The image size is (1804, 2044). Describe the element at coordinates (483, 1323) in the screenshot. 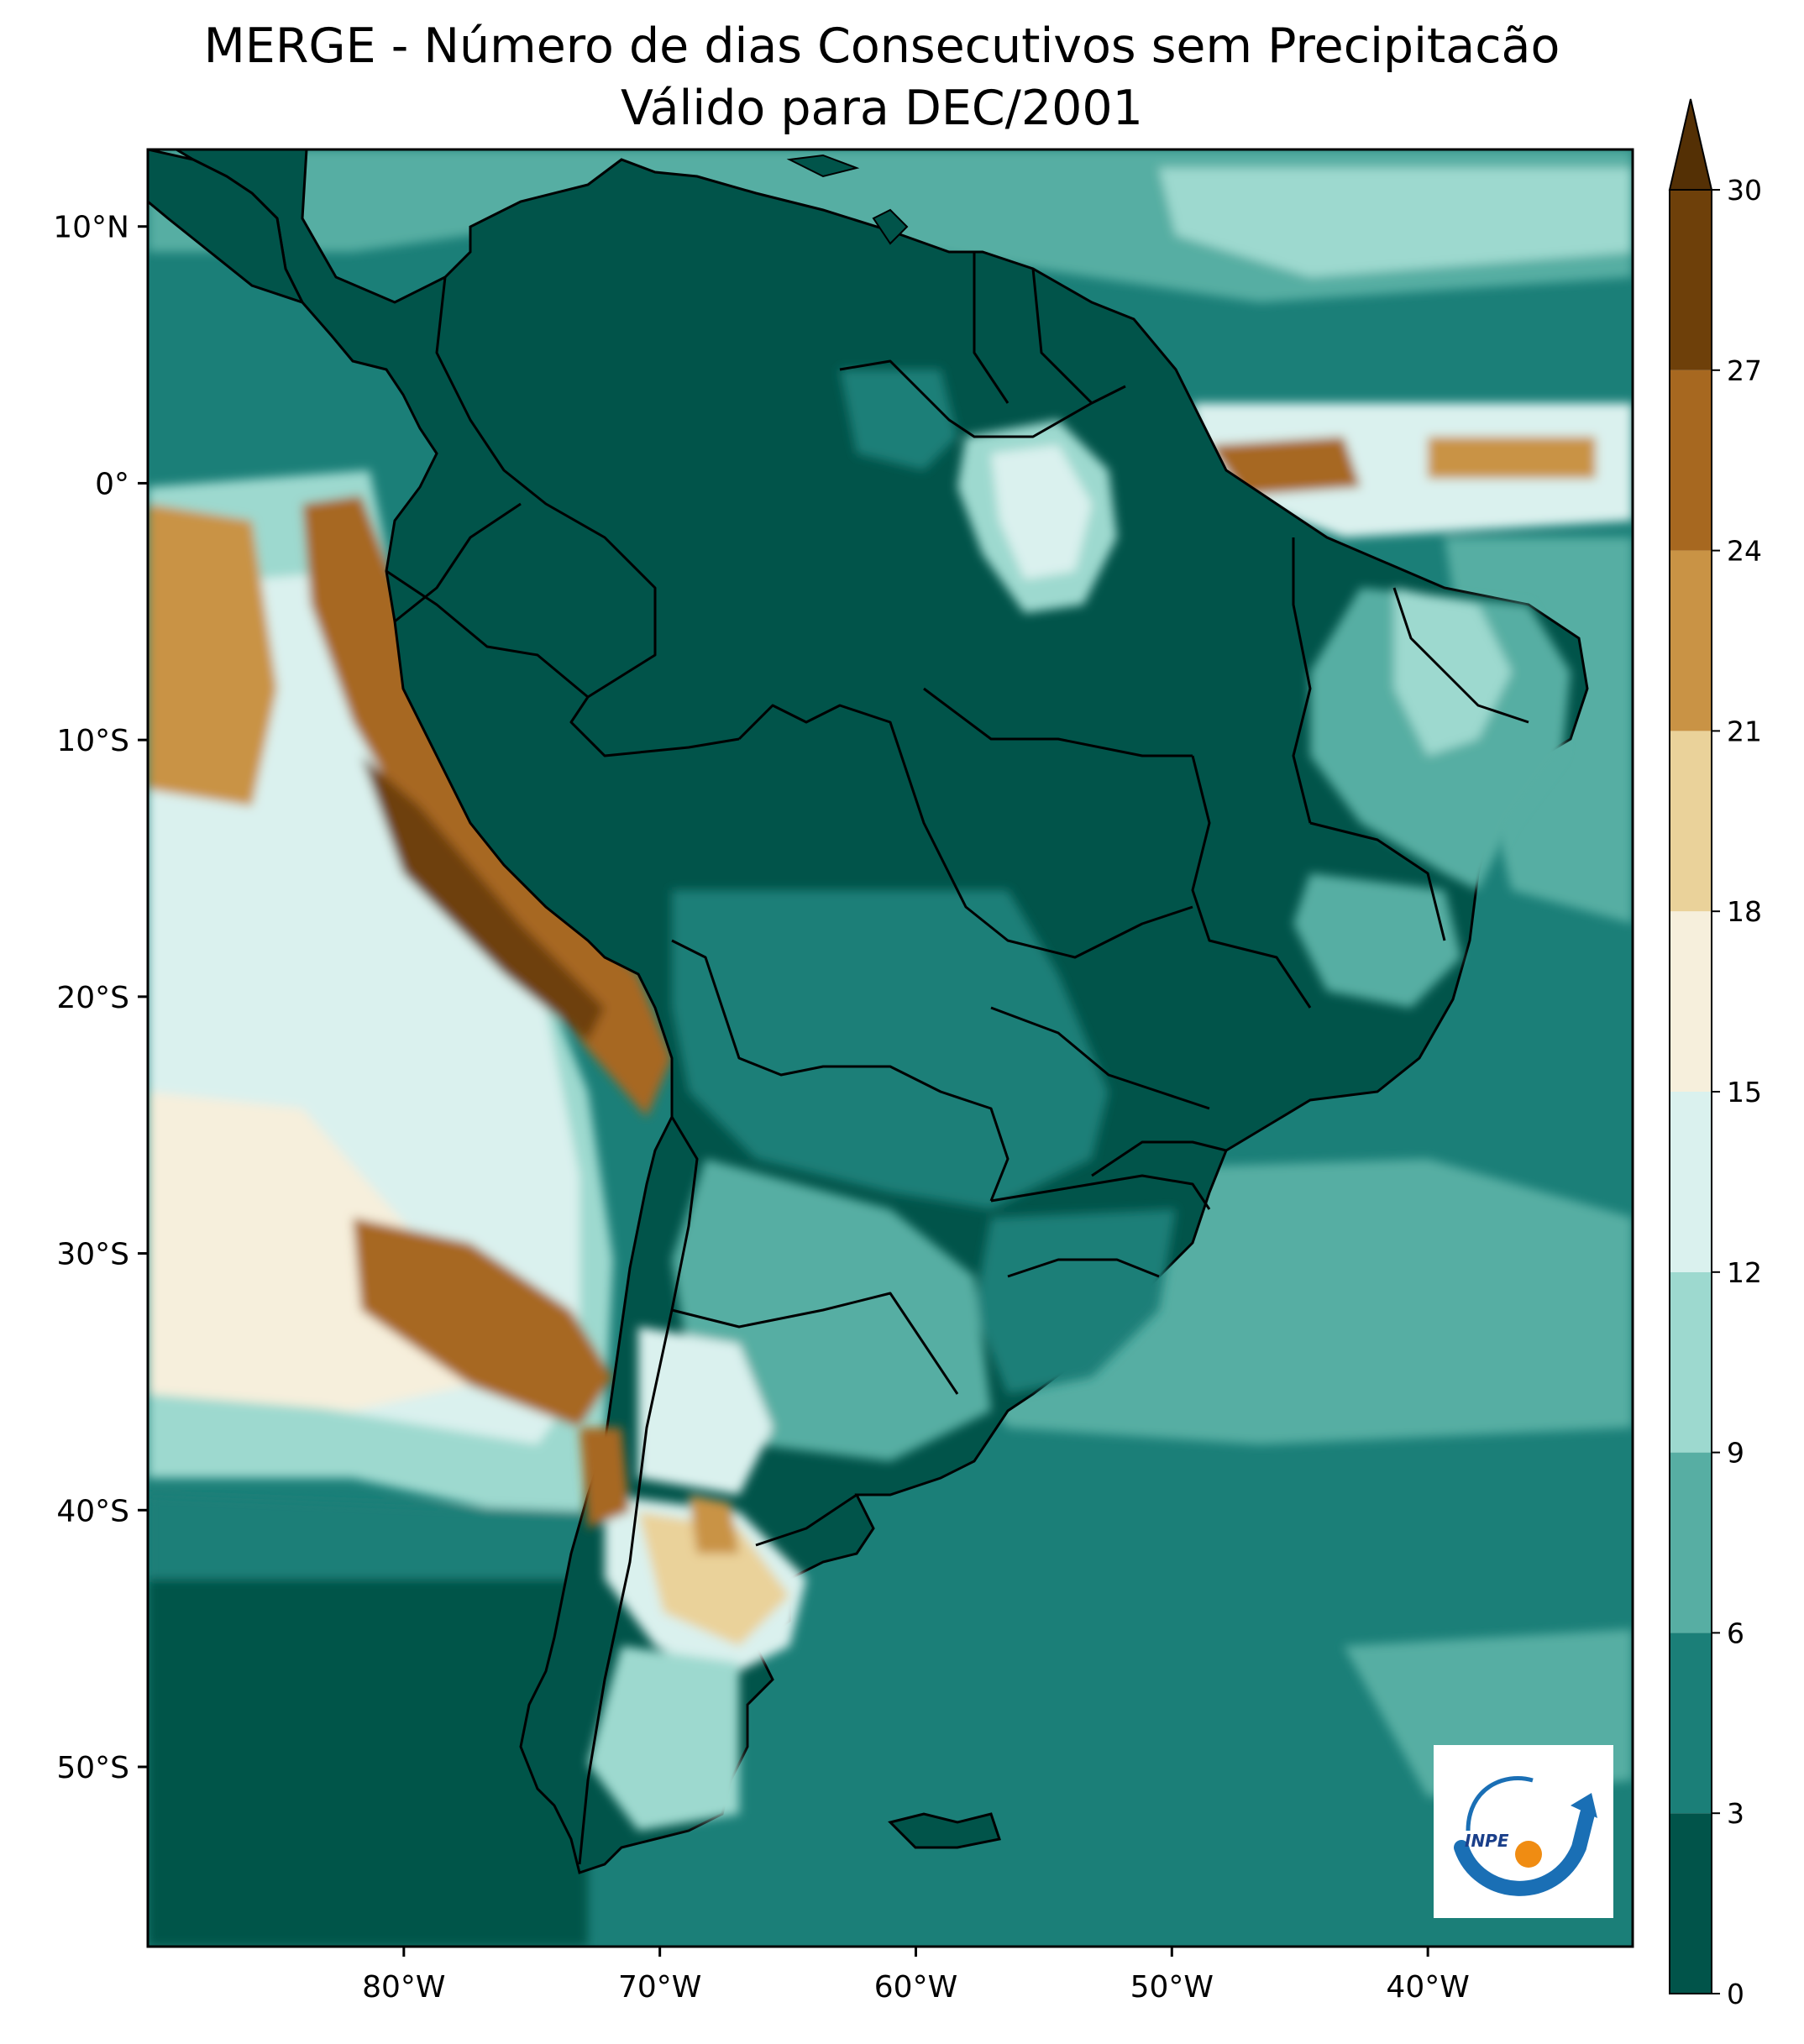

I see `chile-coast-dry-band` at that location.